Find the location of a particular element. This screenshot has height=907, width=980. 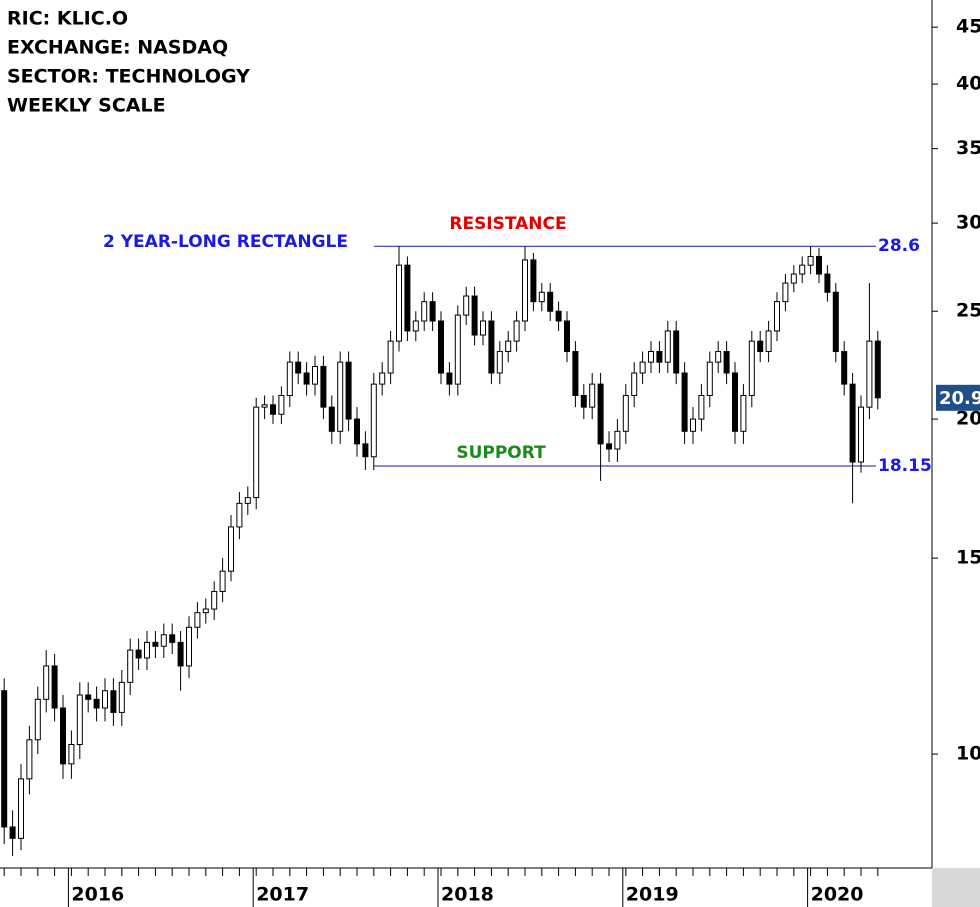

last-price: 20.9 is located at coordinates (959, 398).